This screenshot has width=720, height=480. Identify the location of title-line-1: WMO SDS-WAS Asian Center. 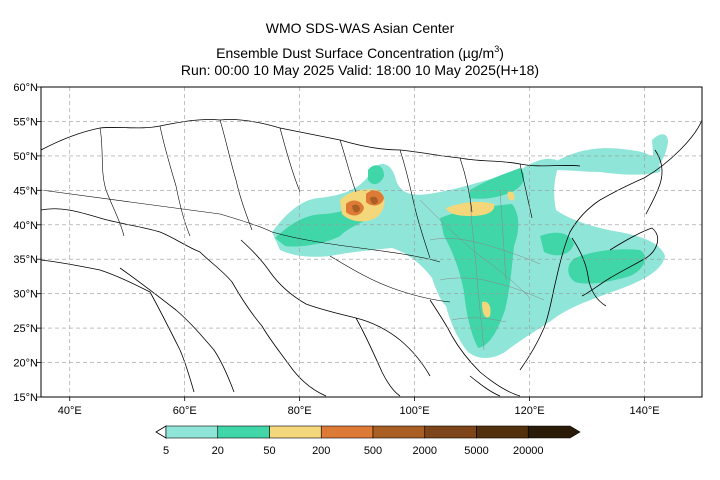
(360, 28).